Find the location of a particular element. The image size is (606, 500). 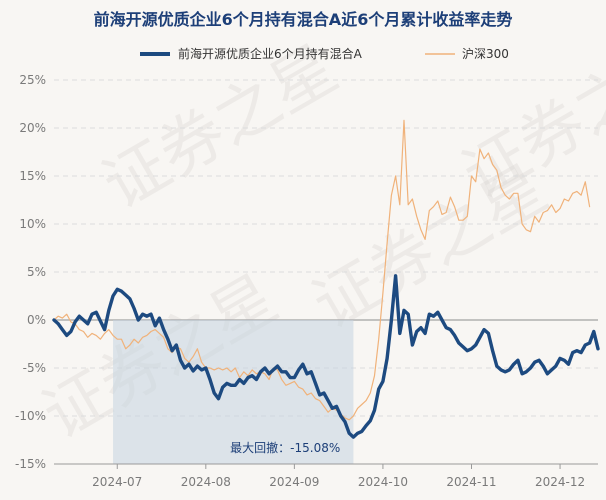

y-tick-label: 10% is located at coordinates (32, 224).